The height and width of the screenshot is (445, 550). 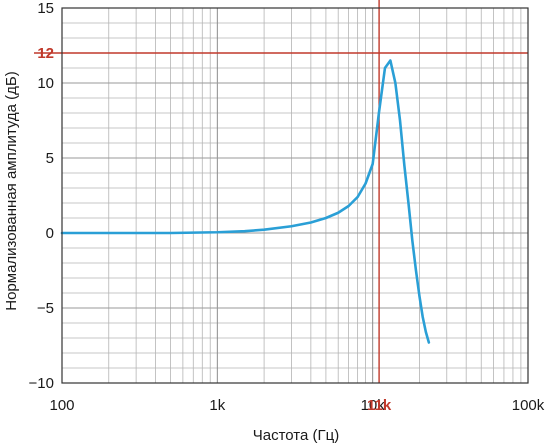 What do you see at coordinates (50, 233) in the screenshot?
I see `y-tick-label: 0` at bounding box center [50, 233].